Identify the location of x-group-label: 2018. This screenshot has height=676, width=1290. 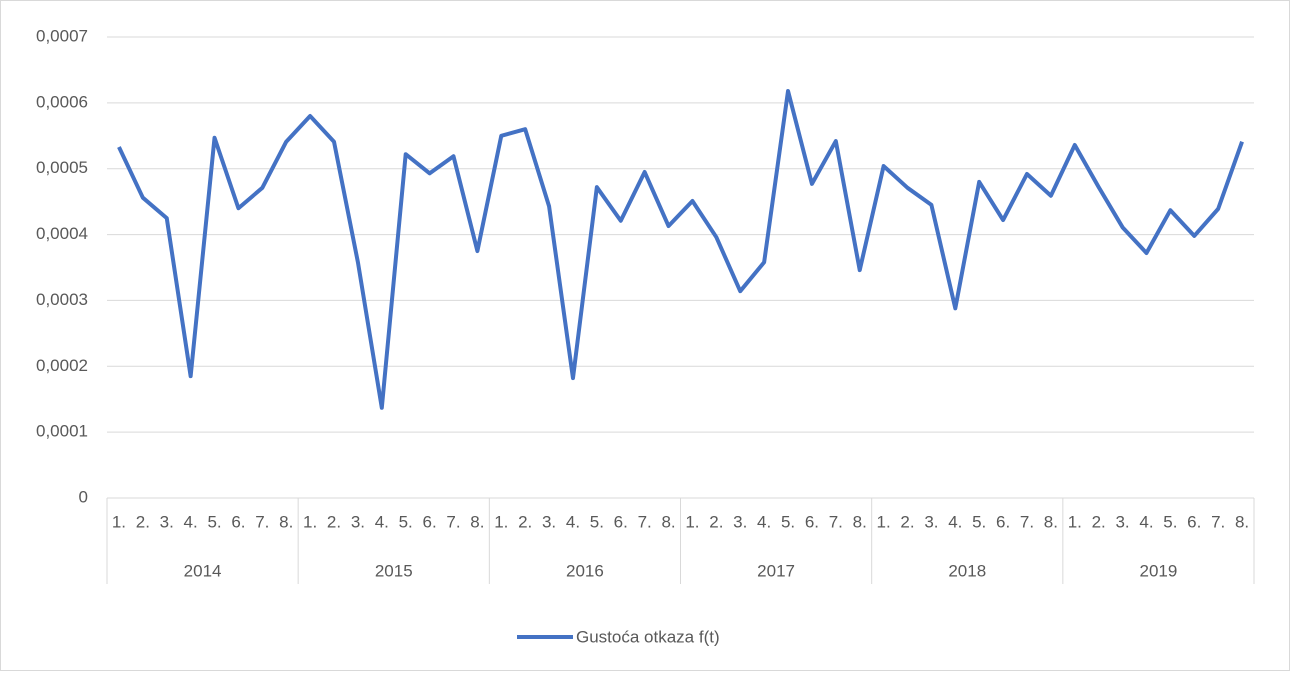
(967, 570).